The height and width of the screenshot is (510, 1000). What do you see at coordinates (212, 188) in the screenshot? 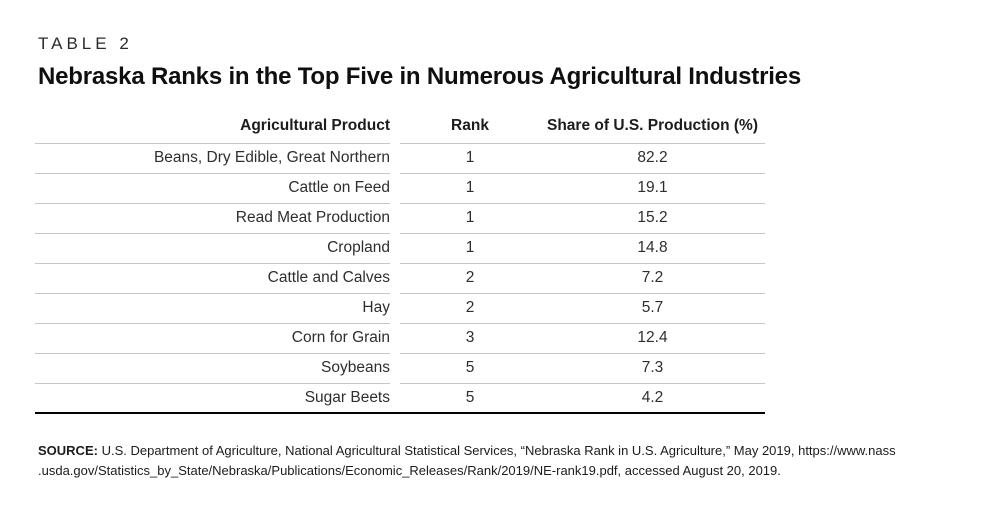
I see `cell-product: Cattle on Feed` at bounding box center [212, 188].